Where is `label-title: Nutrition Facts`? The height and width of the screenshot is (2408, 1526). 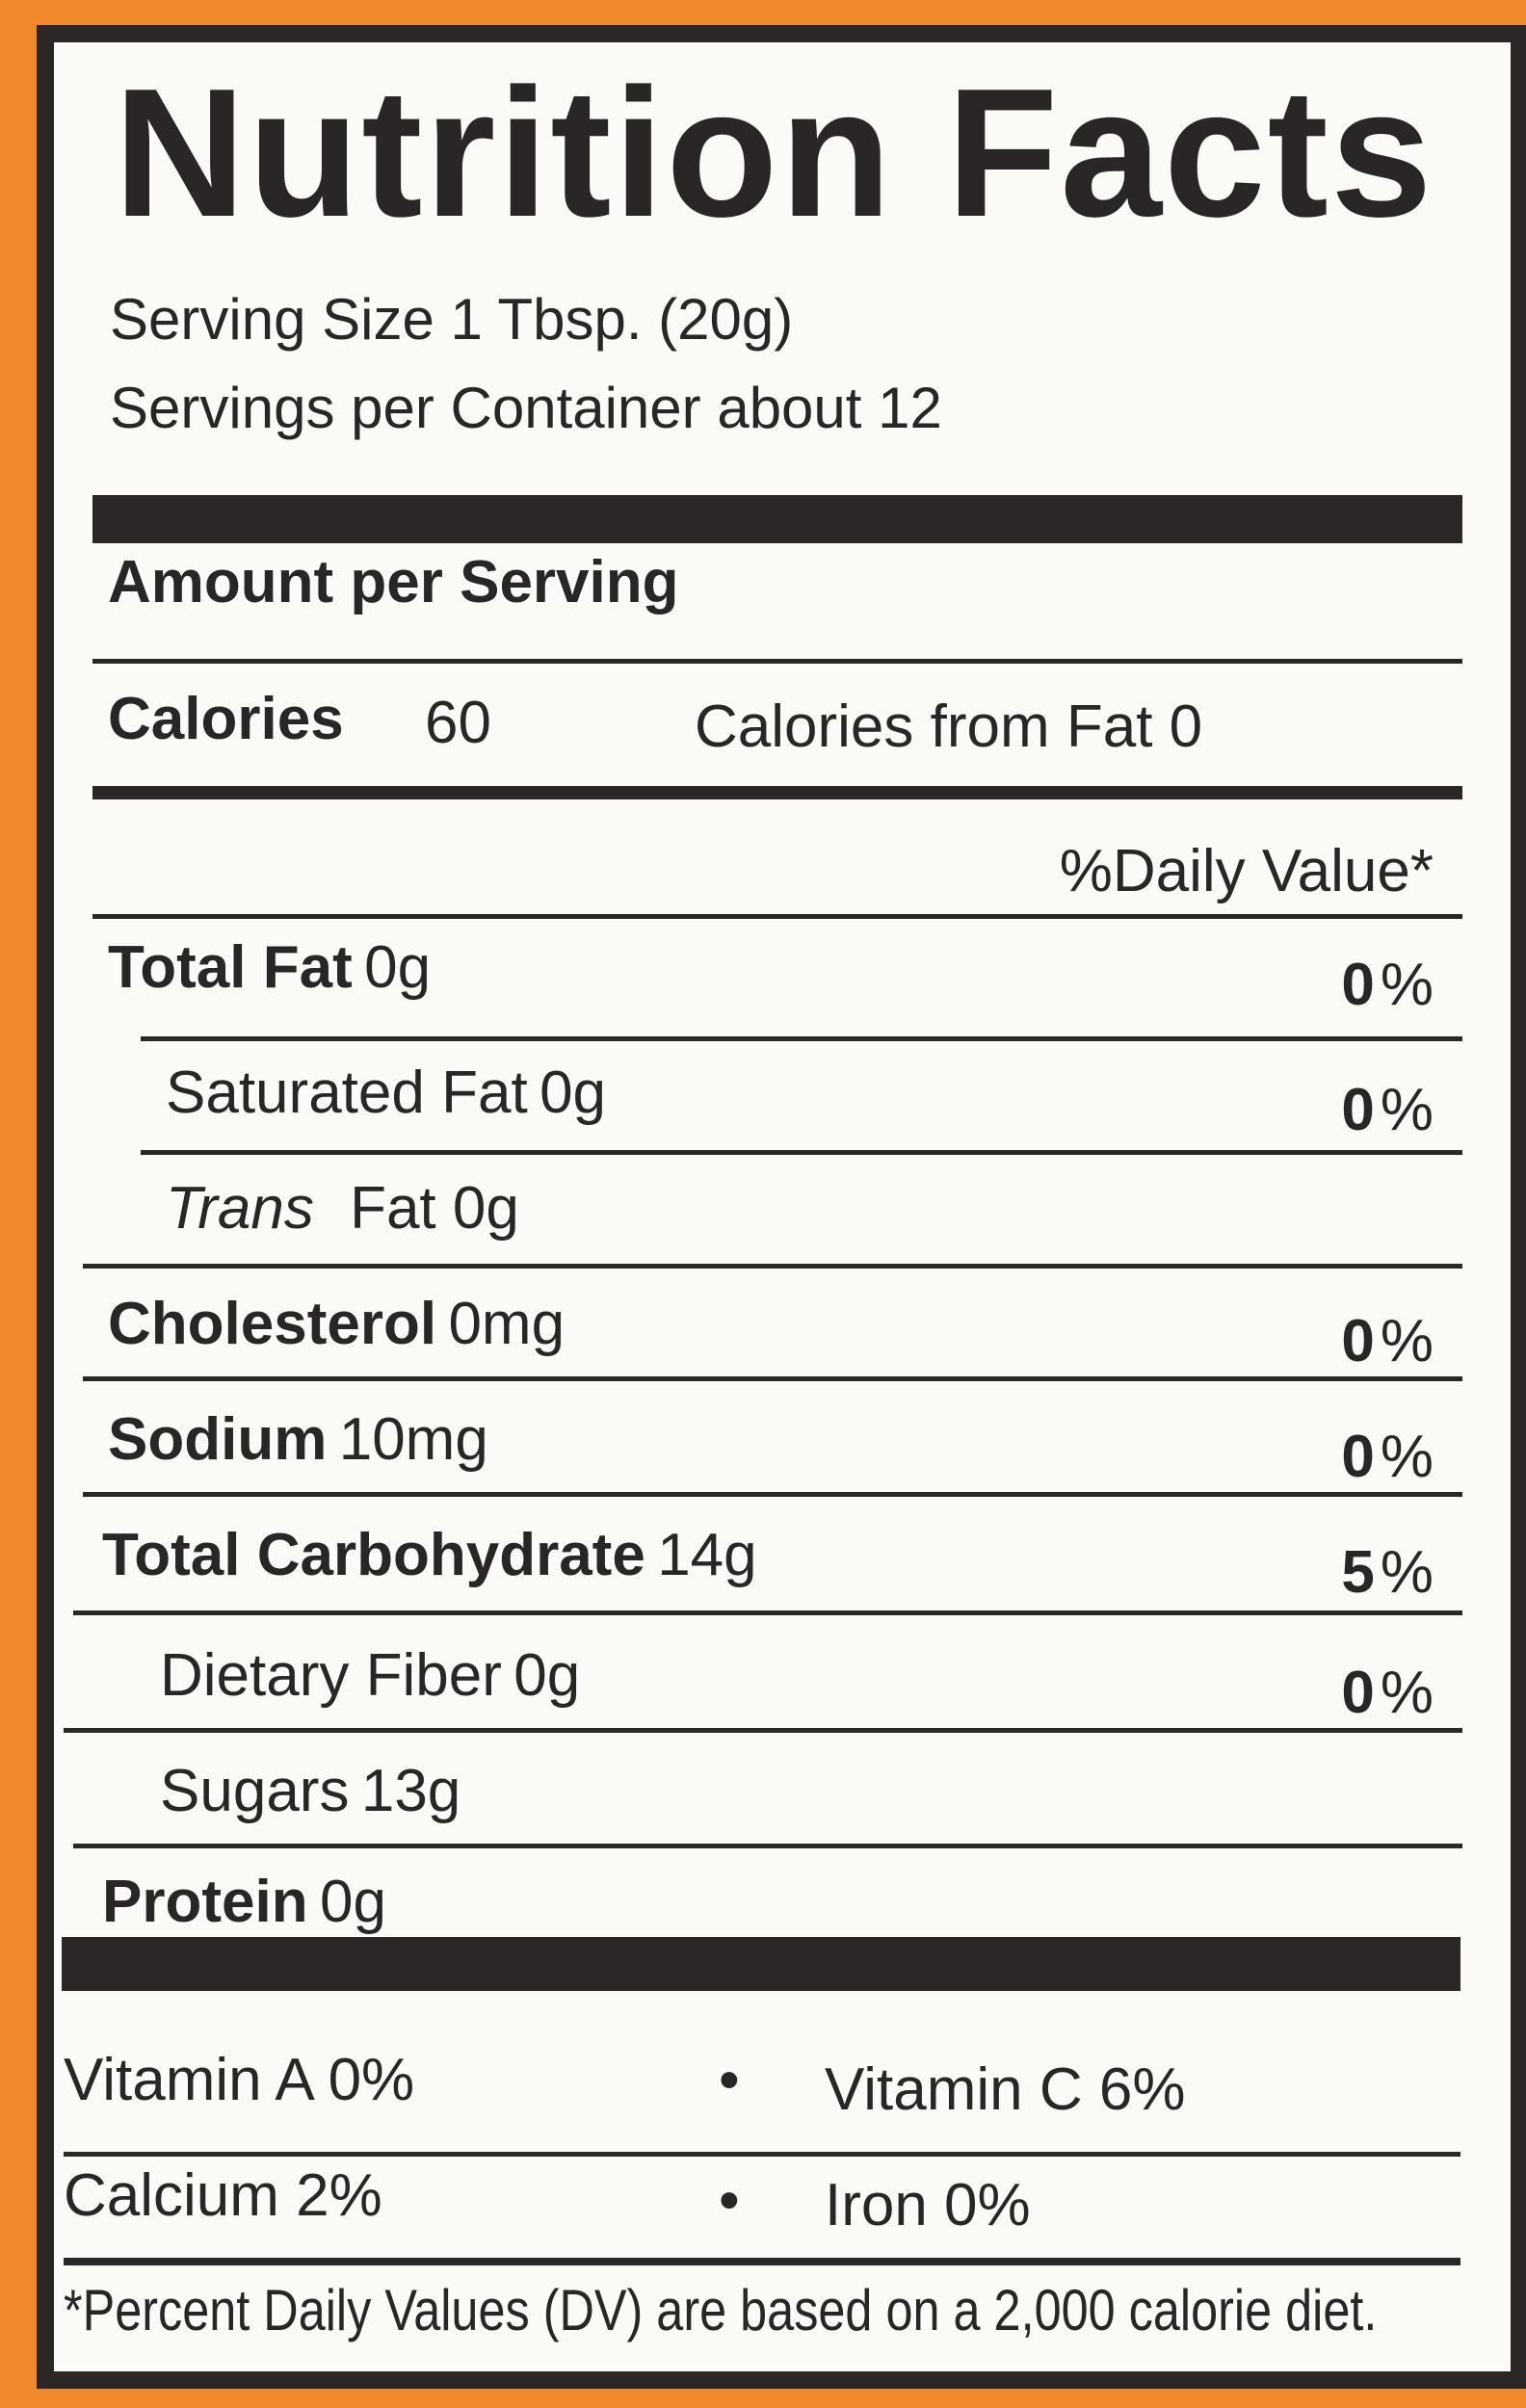 label-title: Nutrition Facts is located at coordinates (774, 153).